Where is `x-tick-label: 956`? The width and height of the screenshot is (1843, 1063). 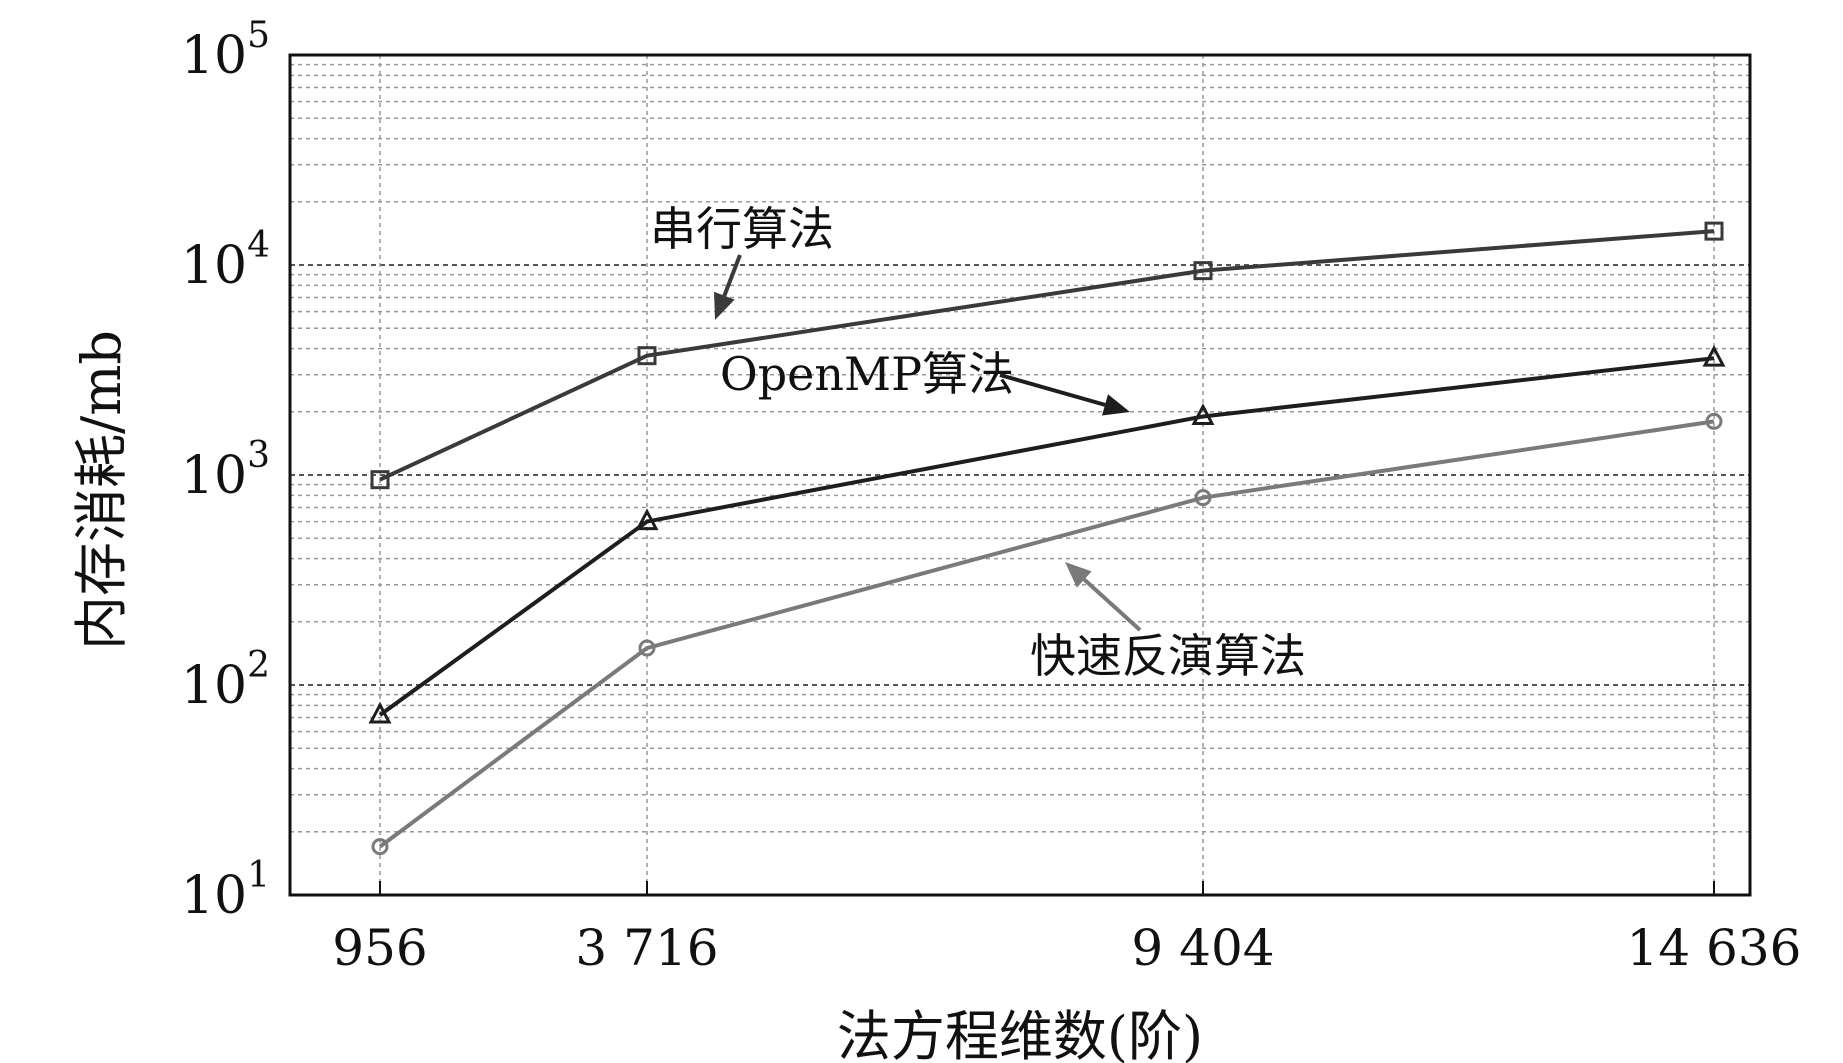
x-tick-label: 956 is located at coordinates (379, 948).